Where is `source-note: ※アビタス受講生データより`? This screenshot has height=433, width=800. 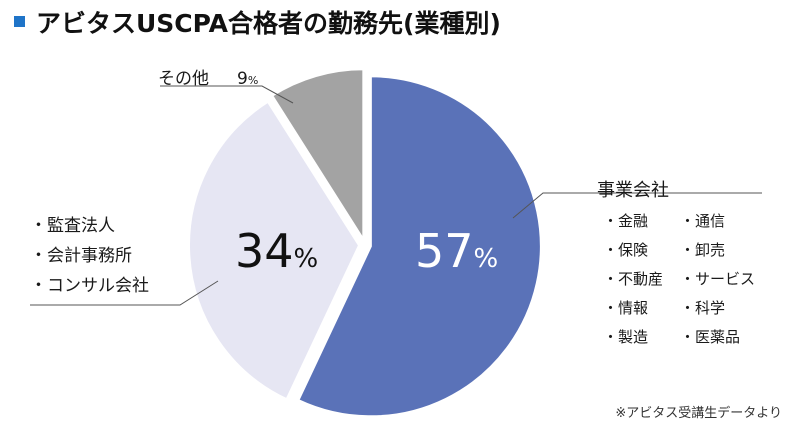
source-note: ※アビタス受講生データより is located at coordinates (698, 413).